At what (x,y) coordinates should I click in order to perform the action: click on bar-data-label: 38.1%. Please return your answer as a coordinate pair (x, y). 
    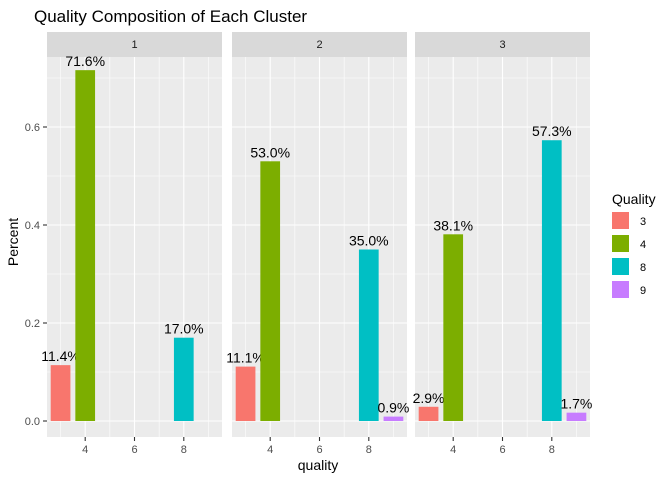
    Looking at the image, I should click on (453, 225).